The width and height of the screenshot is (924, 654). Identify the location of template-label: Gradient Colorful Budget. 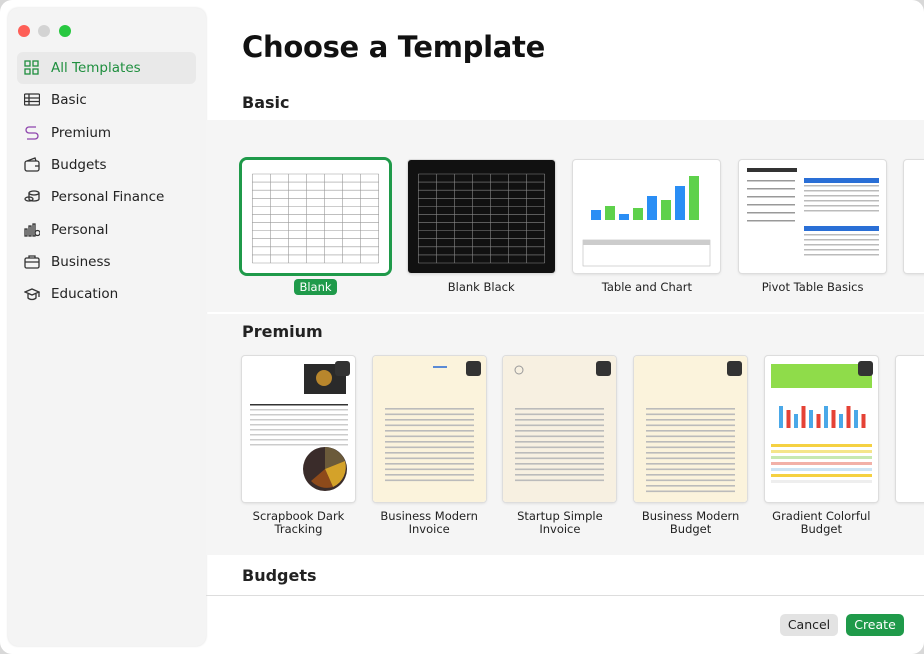
(821, 523).